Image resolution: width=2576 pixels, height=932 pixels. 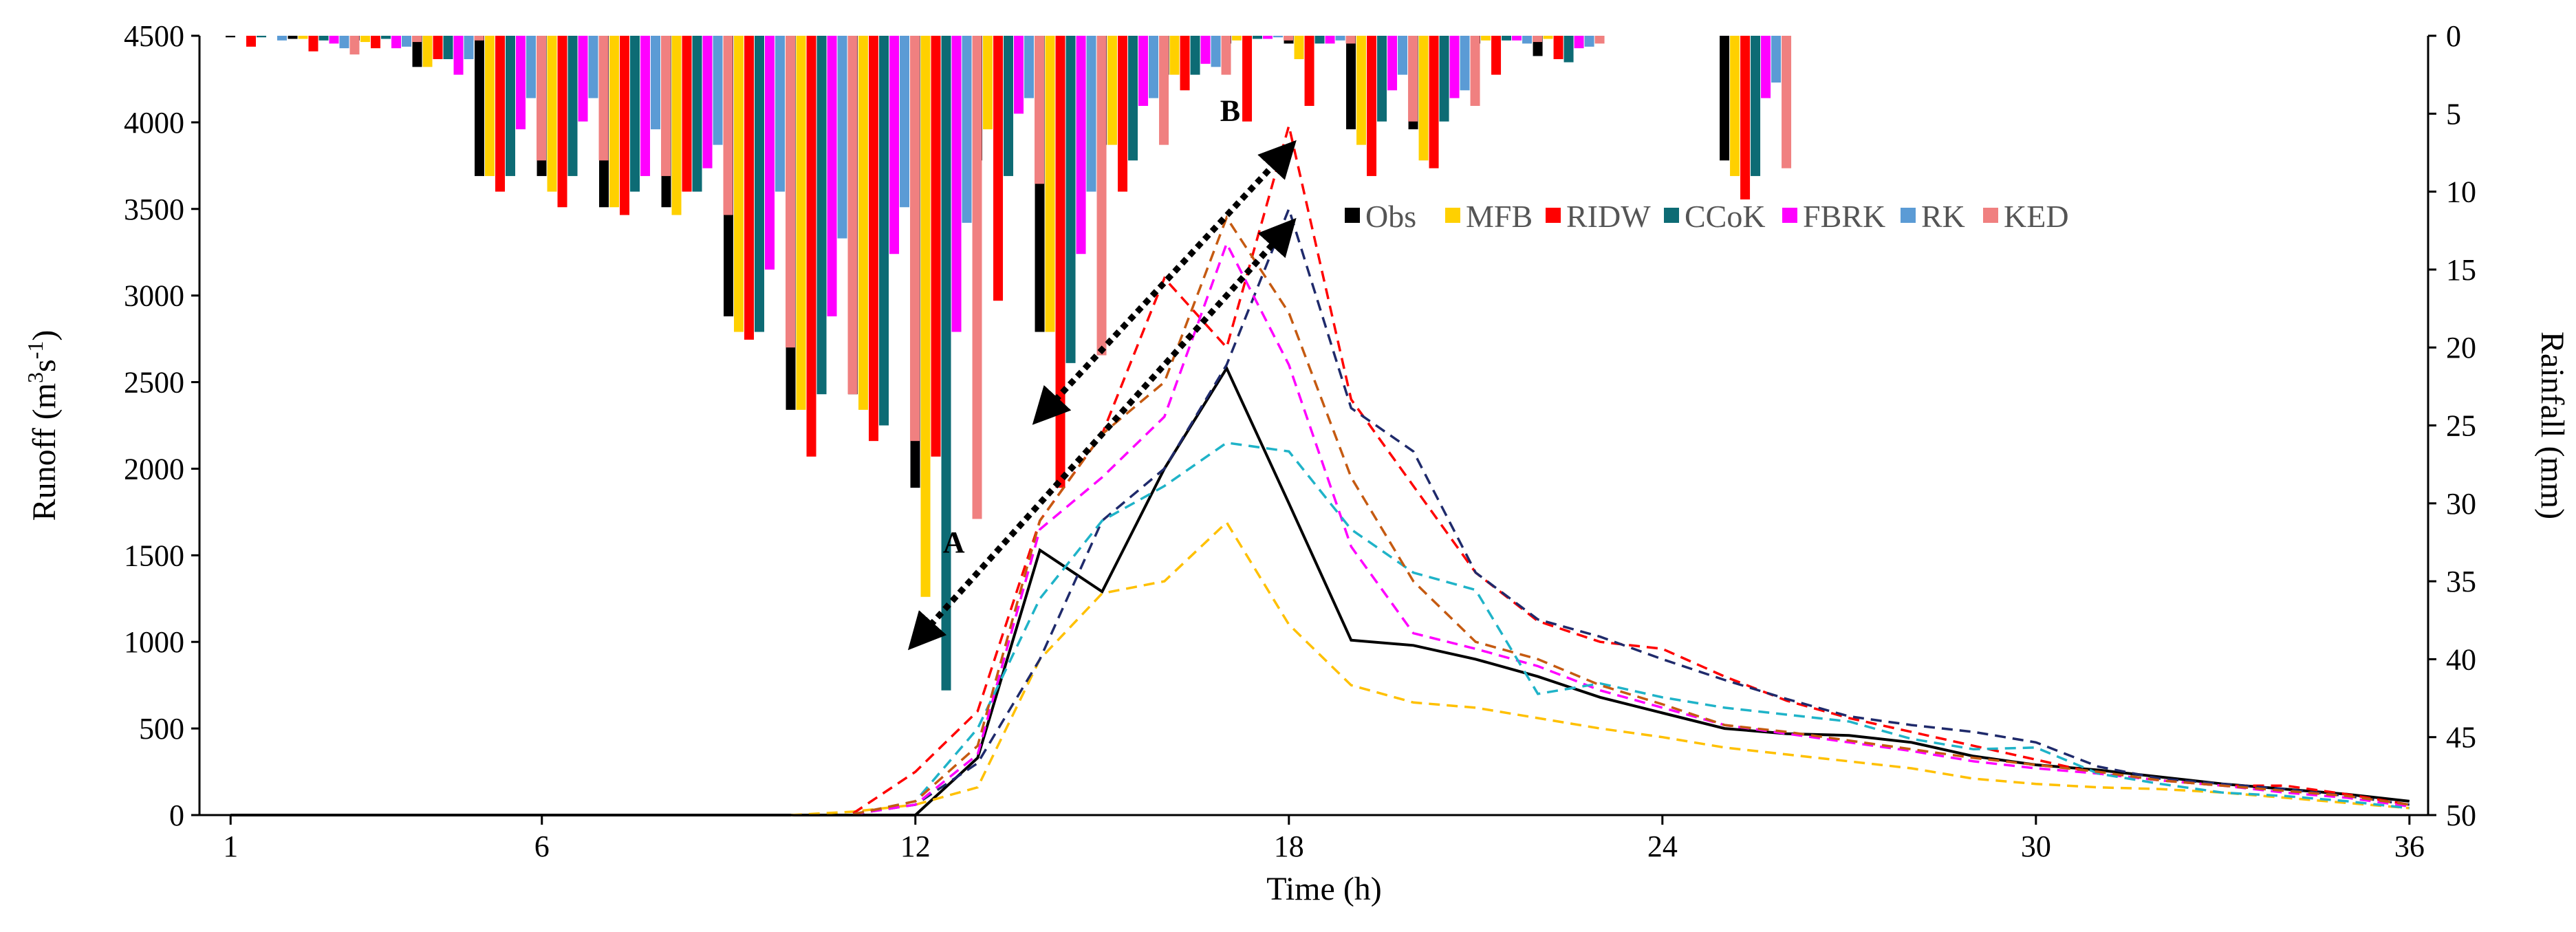 What do you see at coordinates (915, 846) in the screenshot?
I see `x-tick-label: 12` at bounding box center [915, 846].